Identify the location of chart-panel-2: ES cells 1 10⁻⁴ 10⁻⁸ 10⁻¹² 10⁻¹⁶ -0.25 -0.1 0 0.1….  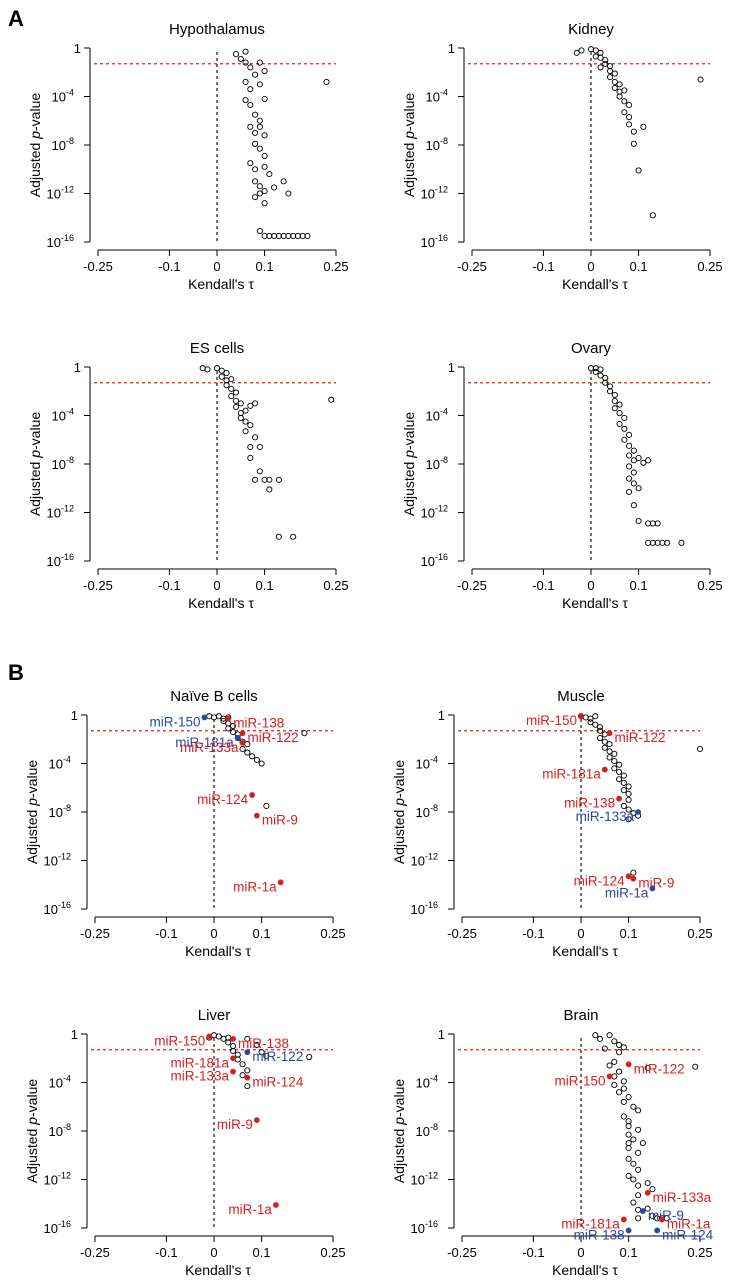
(188, 475).